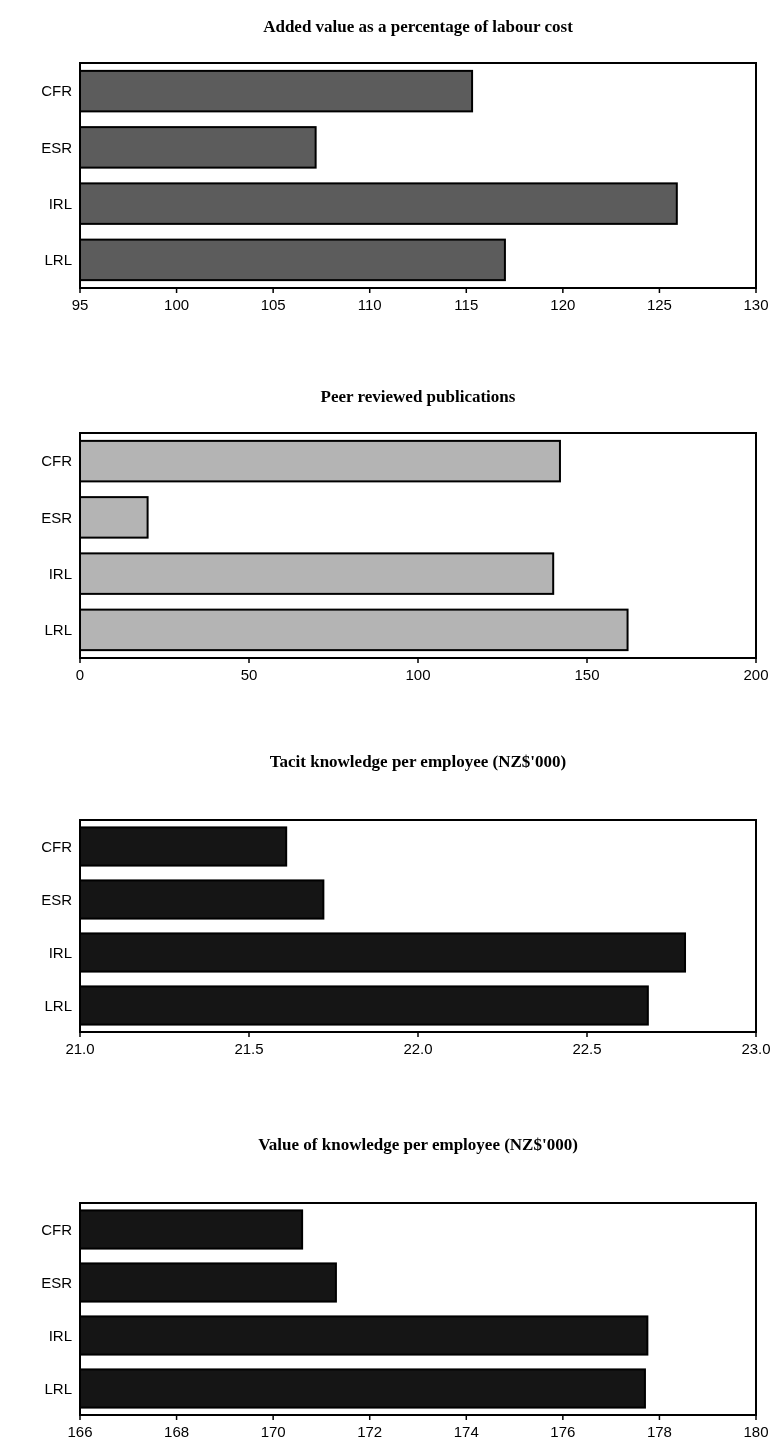  I want to click on x-tick-label: 166, so click(80, 1431).